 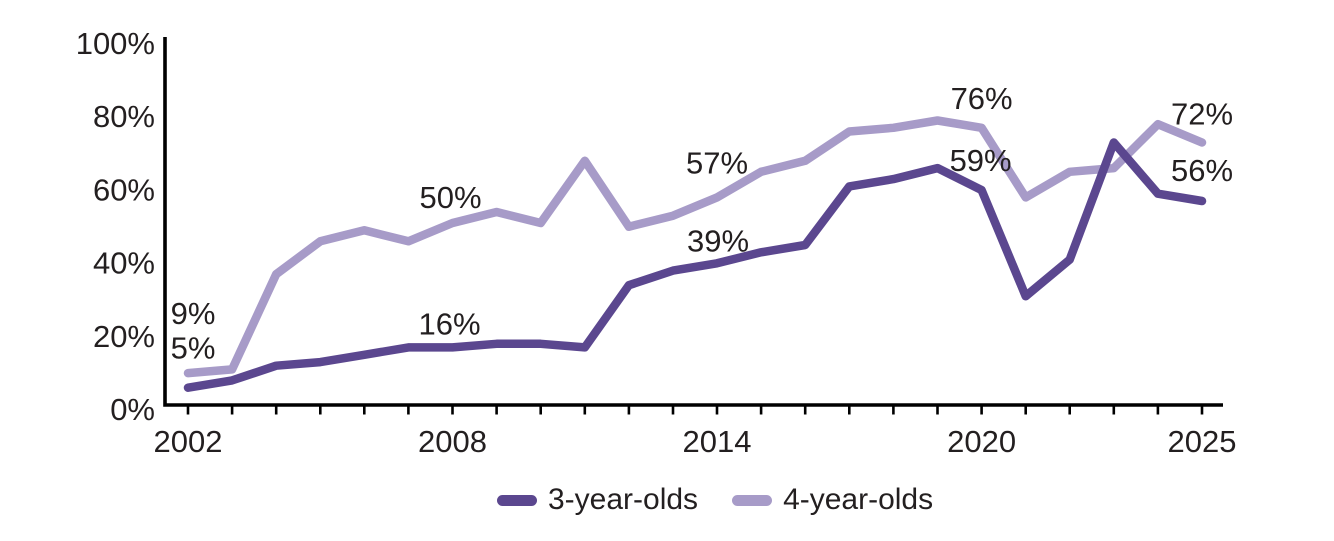 I want to click on y-tick-label: 60%, so click(x=124, y=189).